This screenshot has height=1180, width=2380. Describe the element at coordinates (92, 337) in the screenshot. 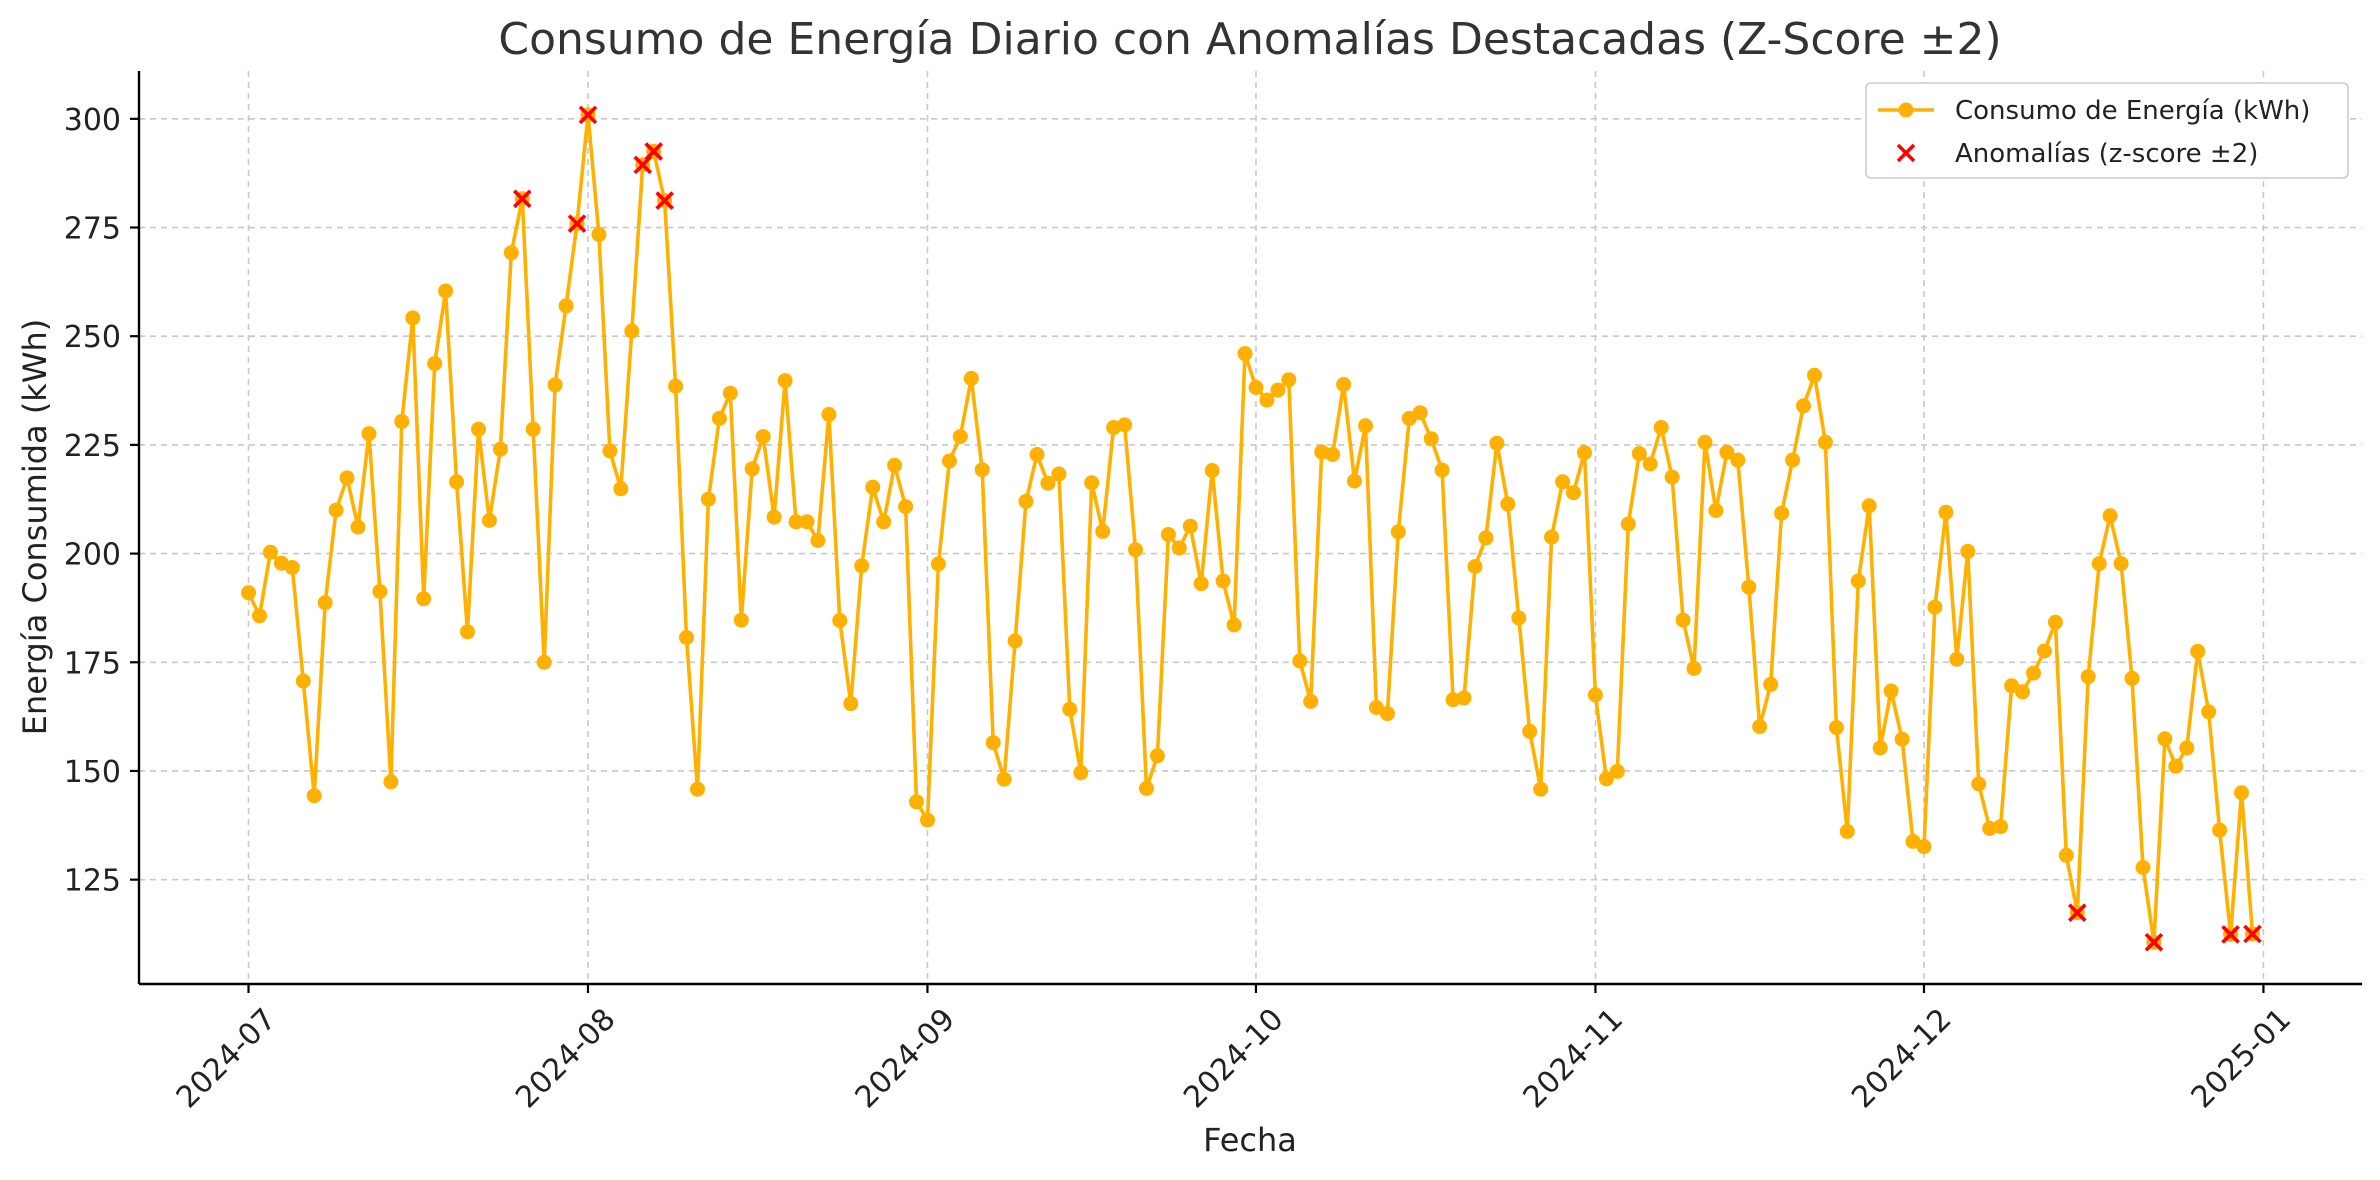

I see `y-tick-label: 250` at that location.